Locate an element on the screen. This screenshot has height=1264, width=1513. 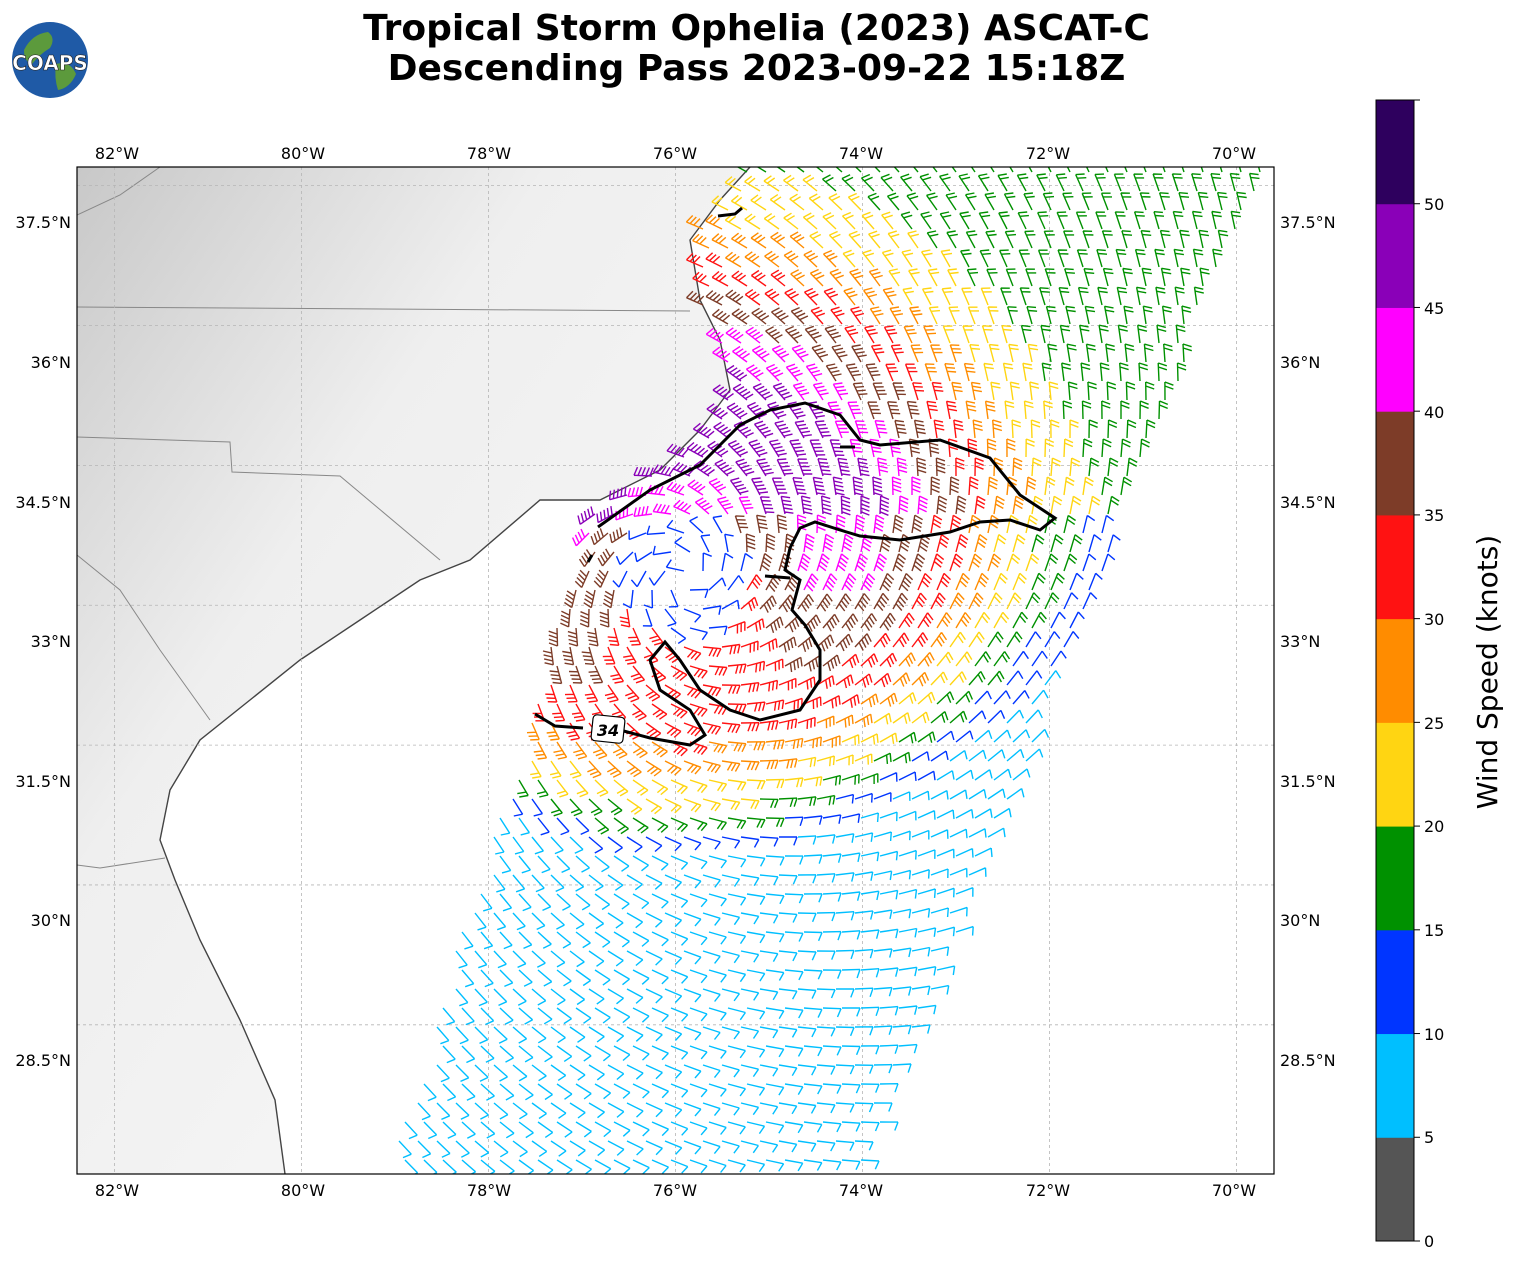
svg-text: 45 is located at coordinates (1434, 308).